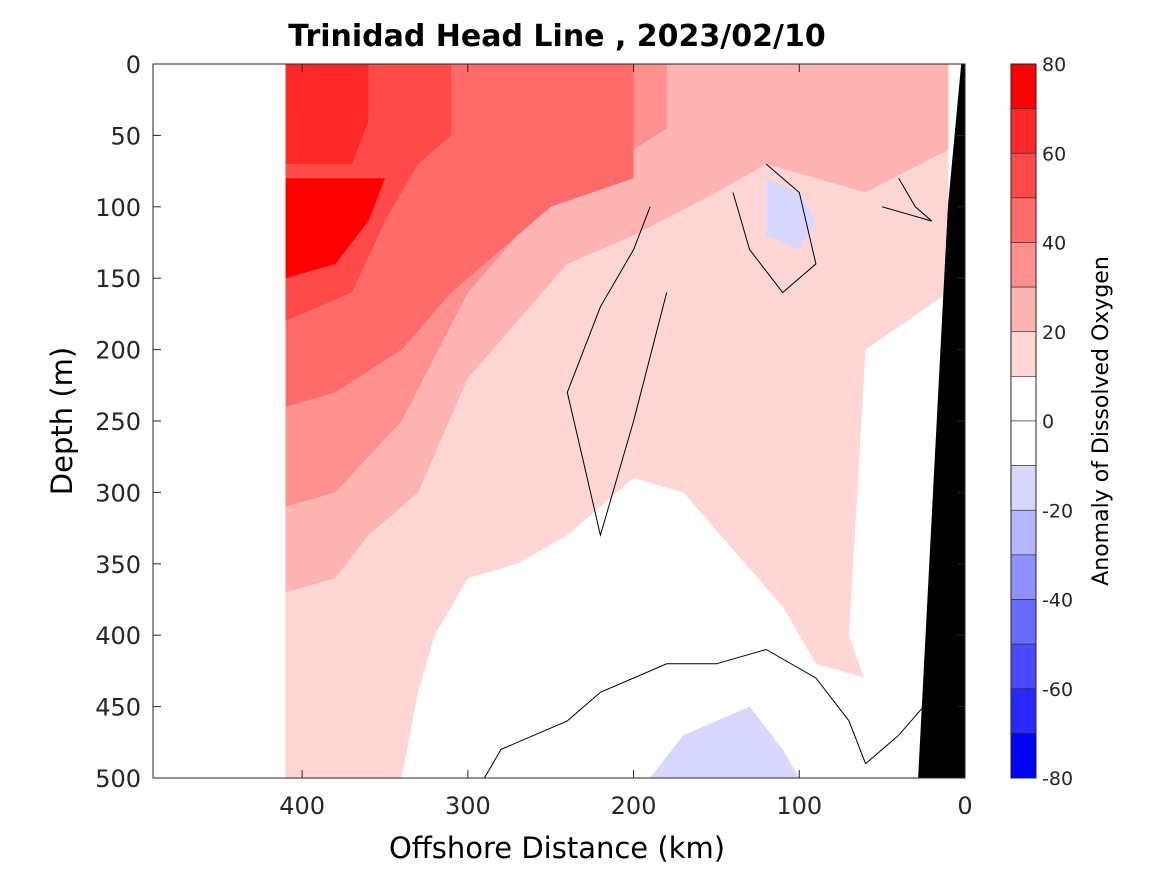 Image resolution: width=1167 pixels, height=875 pixels. What do you see at coordinates (118, 708) in the screenshot?
I see `y-tick-label: 450` at bounding box center [118, 708].